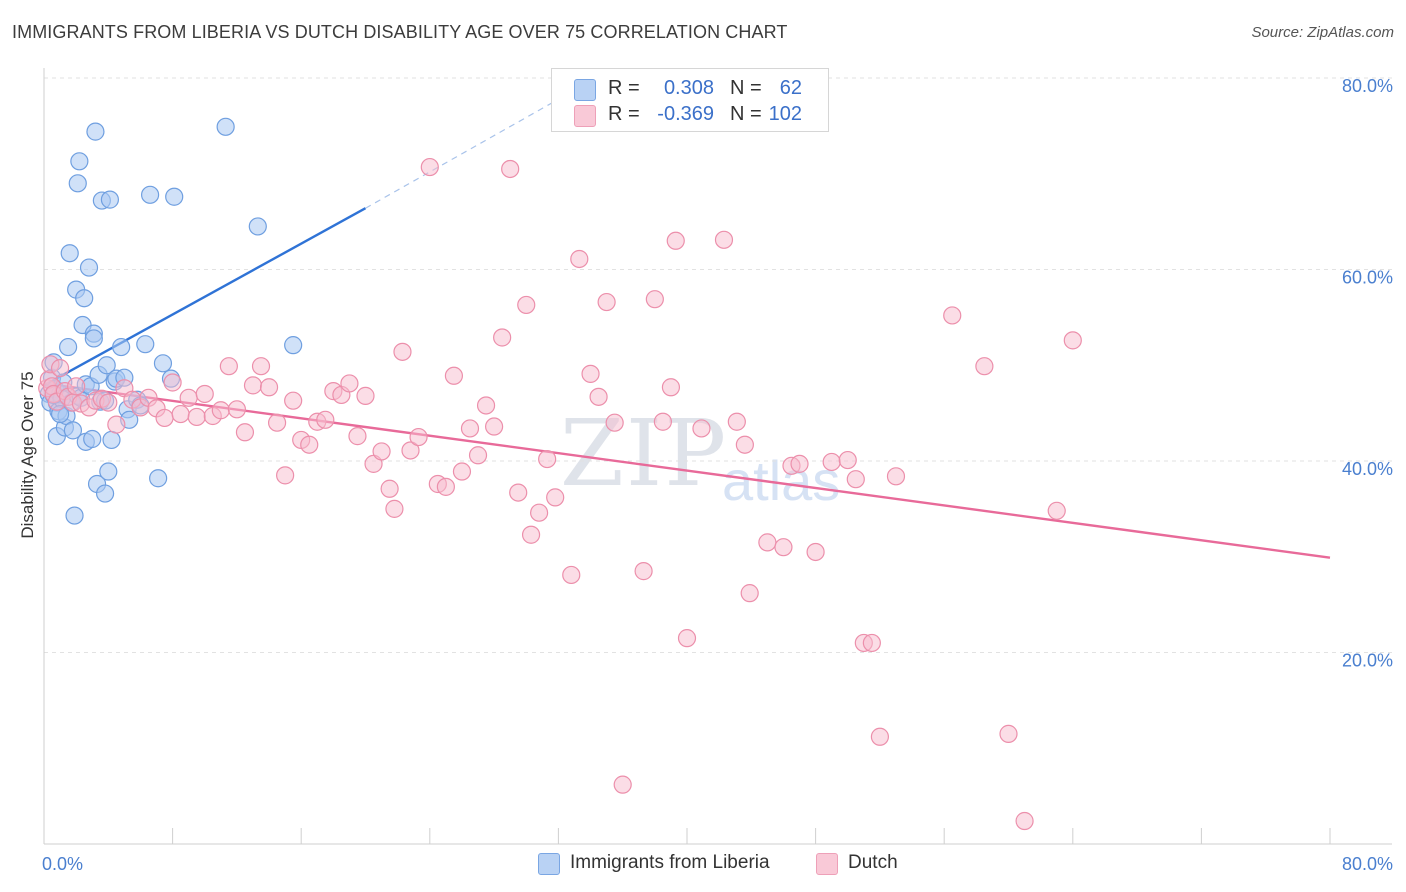 The width and height of the screenshot is (1406, 892). I want to click on legend-swatch-liberia, so click(549, 864).